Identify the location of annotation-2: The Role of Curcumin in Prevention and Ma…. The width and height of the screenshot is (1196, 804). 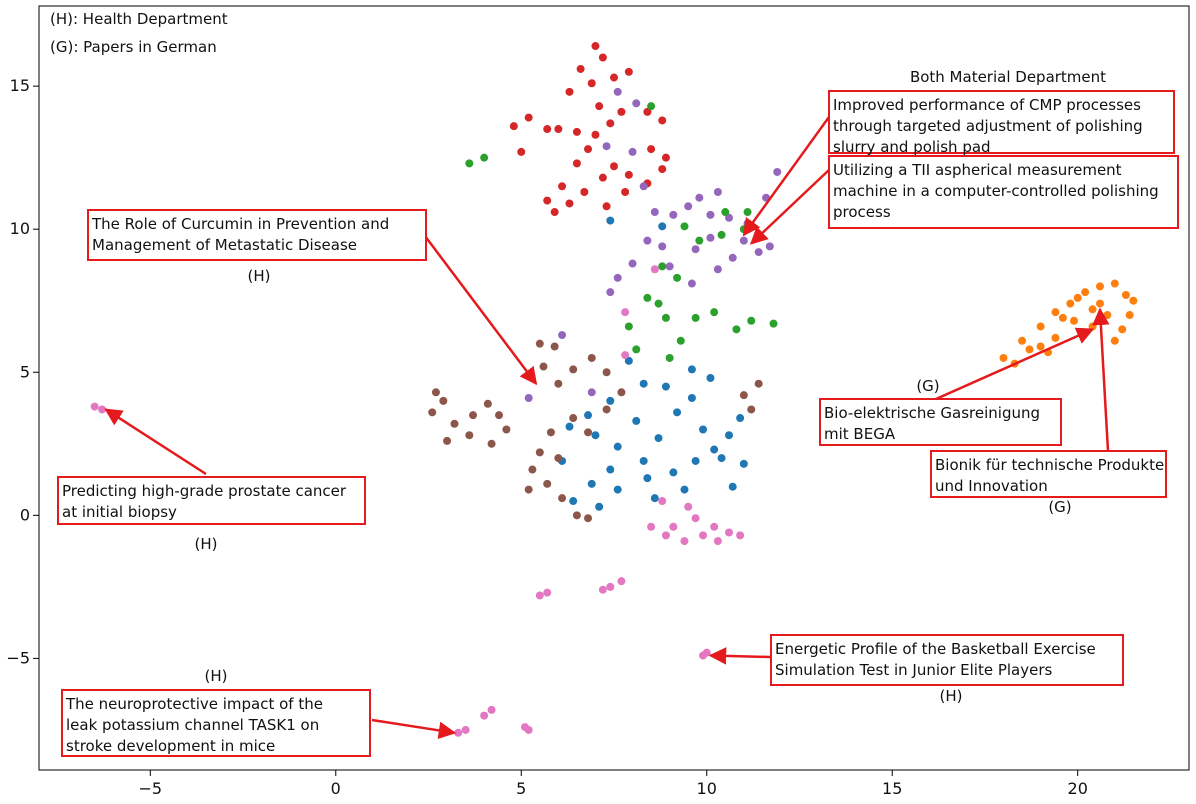
(257, 247).